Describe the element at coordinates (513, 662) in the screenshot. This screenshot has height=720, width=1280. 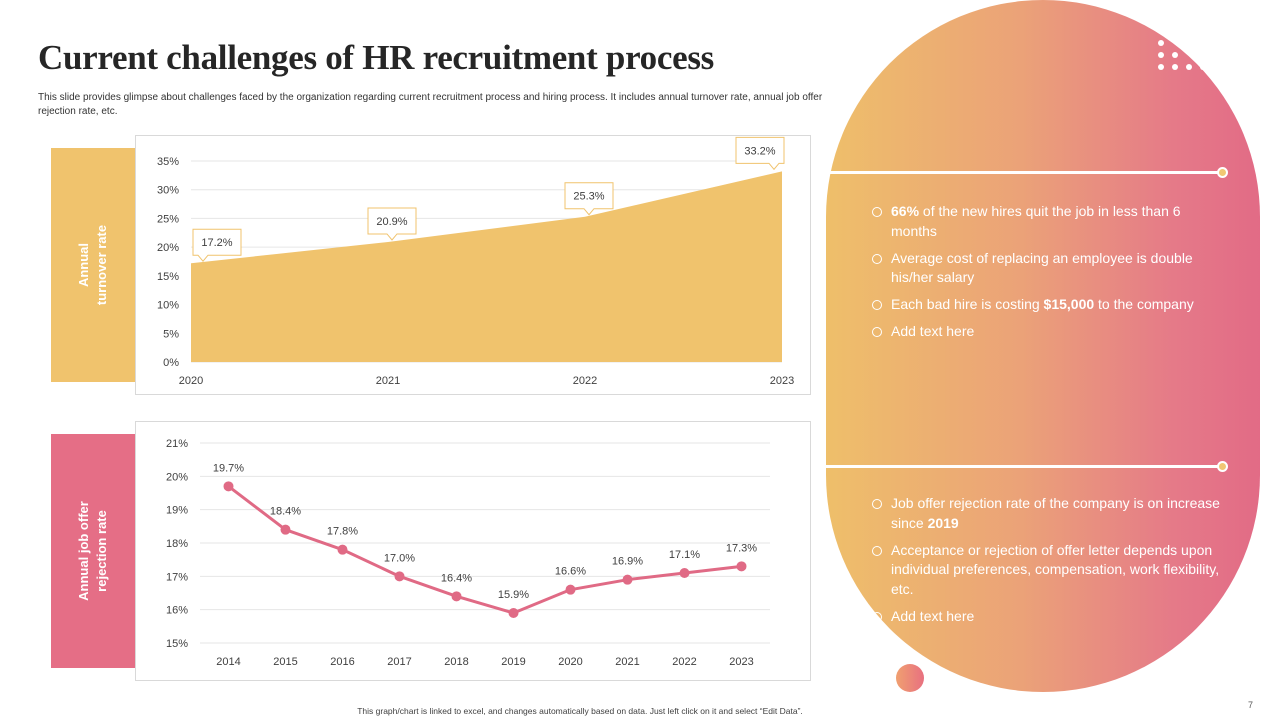
I see `rejection-x-tick: 2019` at that location.